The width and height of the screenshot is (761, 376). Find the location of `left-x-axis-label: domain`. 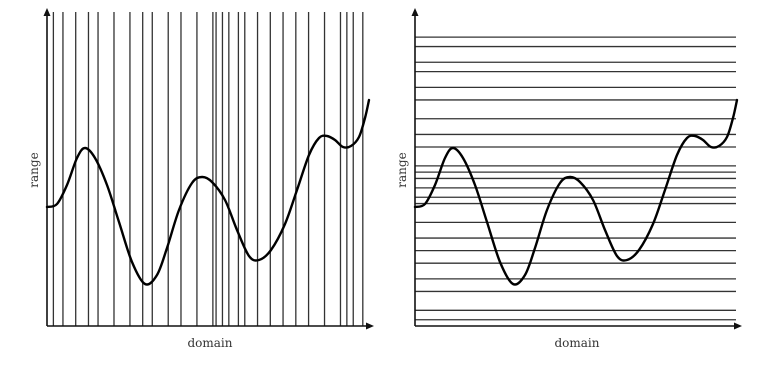

left-x-axis-label: domain is located at coordinates (209, 343).